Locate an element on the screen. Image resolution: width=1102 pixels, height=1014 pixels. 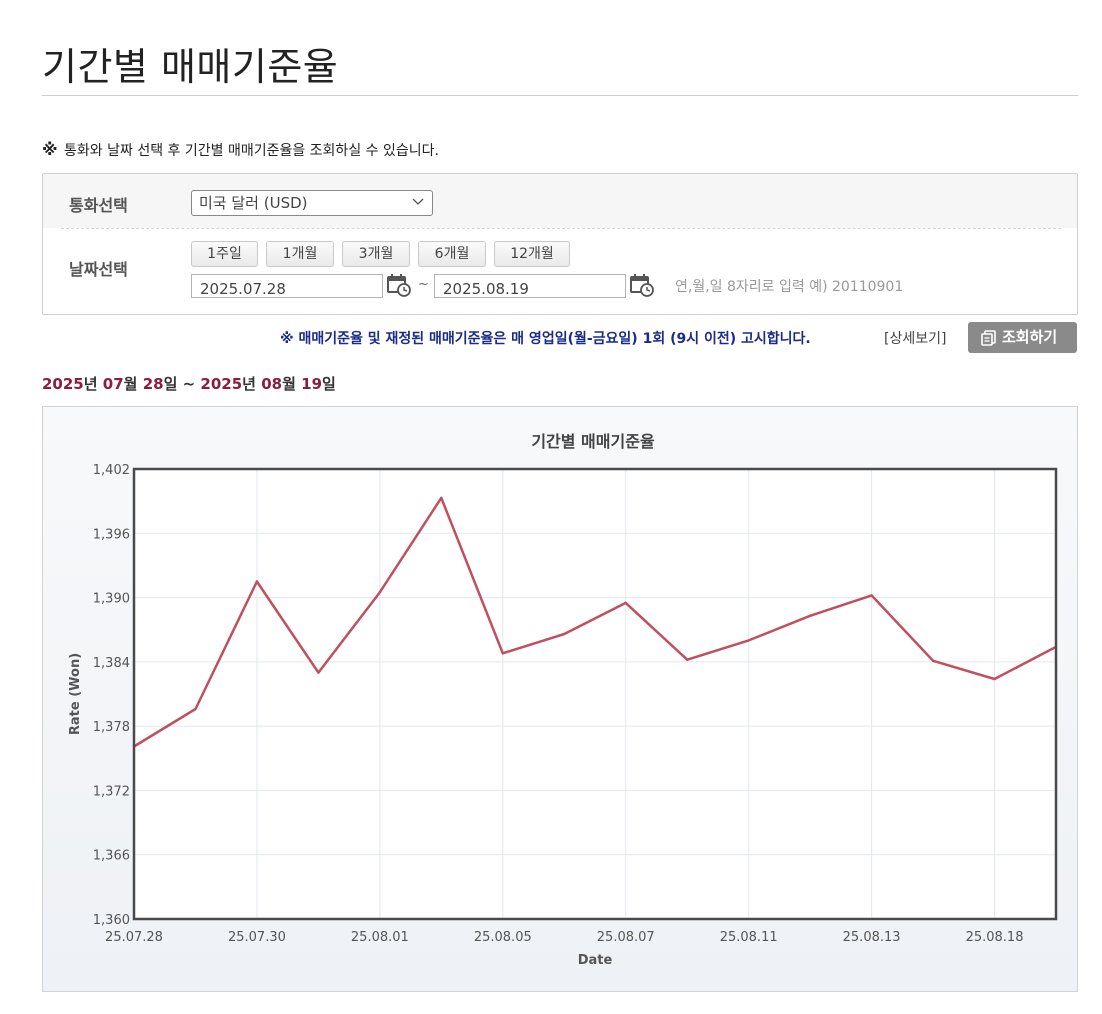
chevron-down-icon is located at coordinates (418, 201).